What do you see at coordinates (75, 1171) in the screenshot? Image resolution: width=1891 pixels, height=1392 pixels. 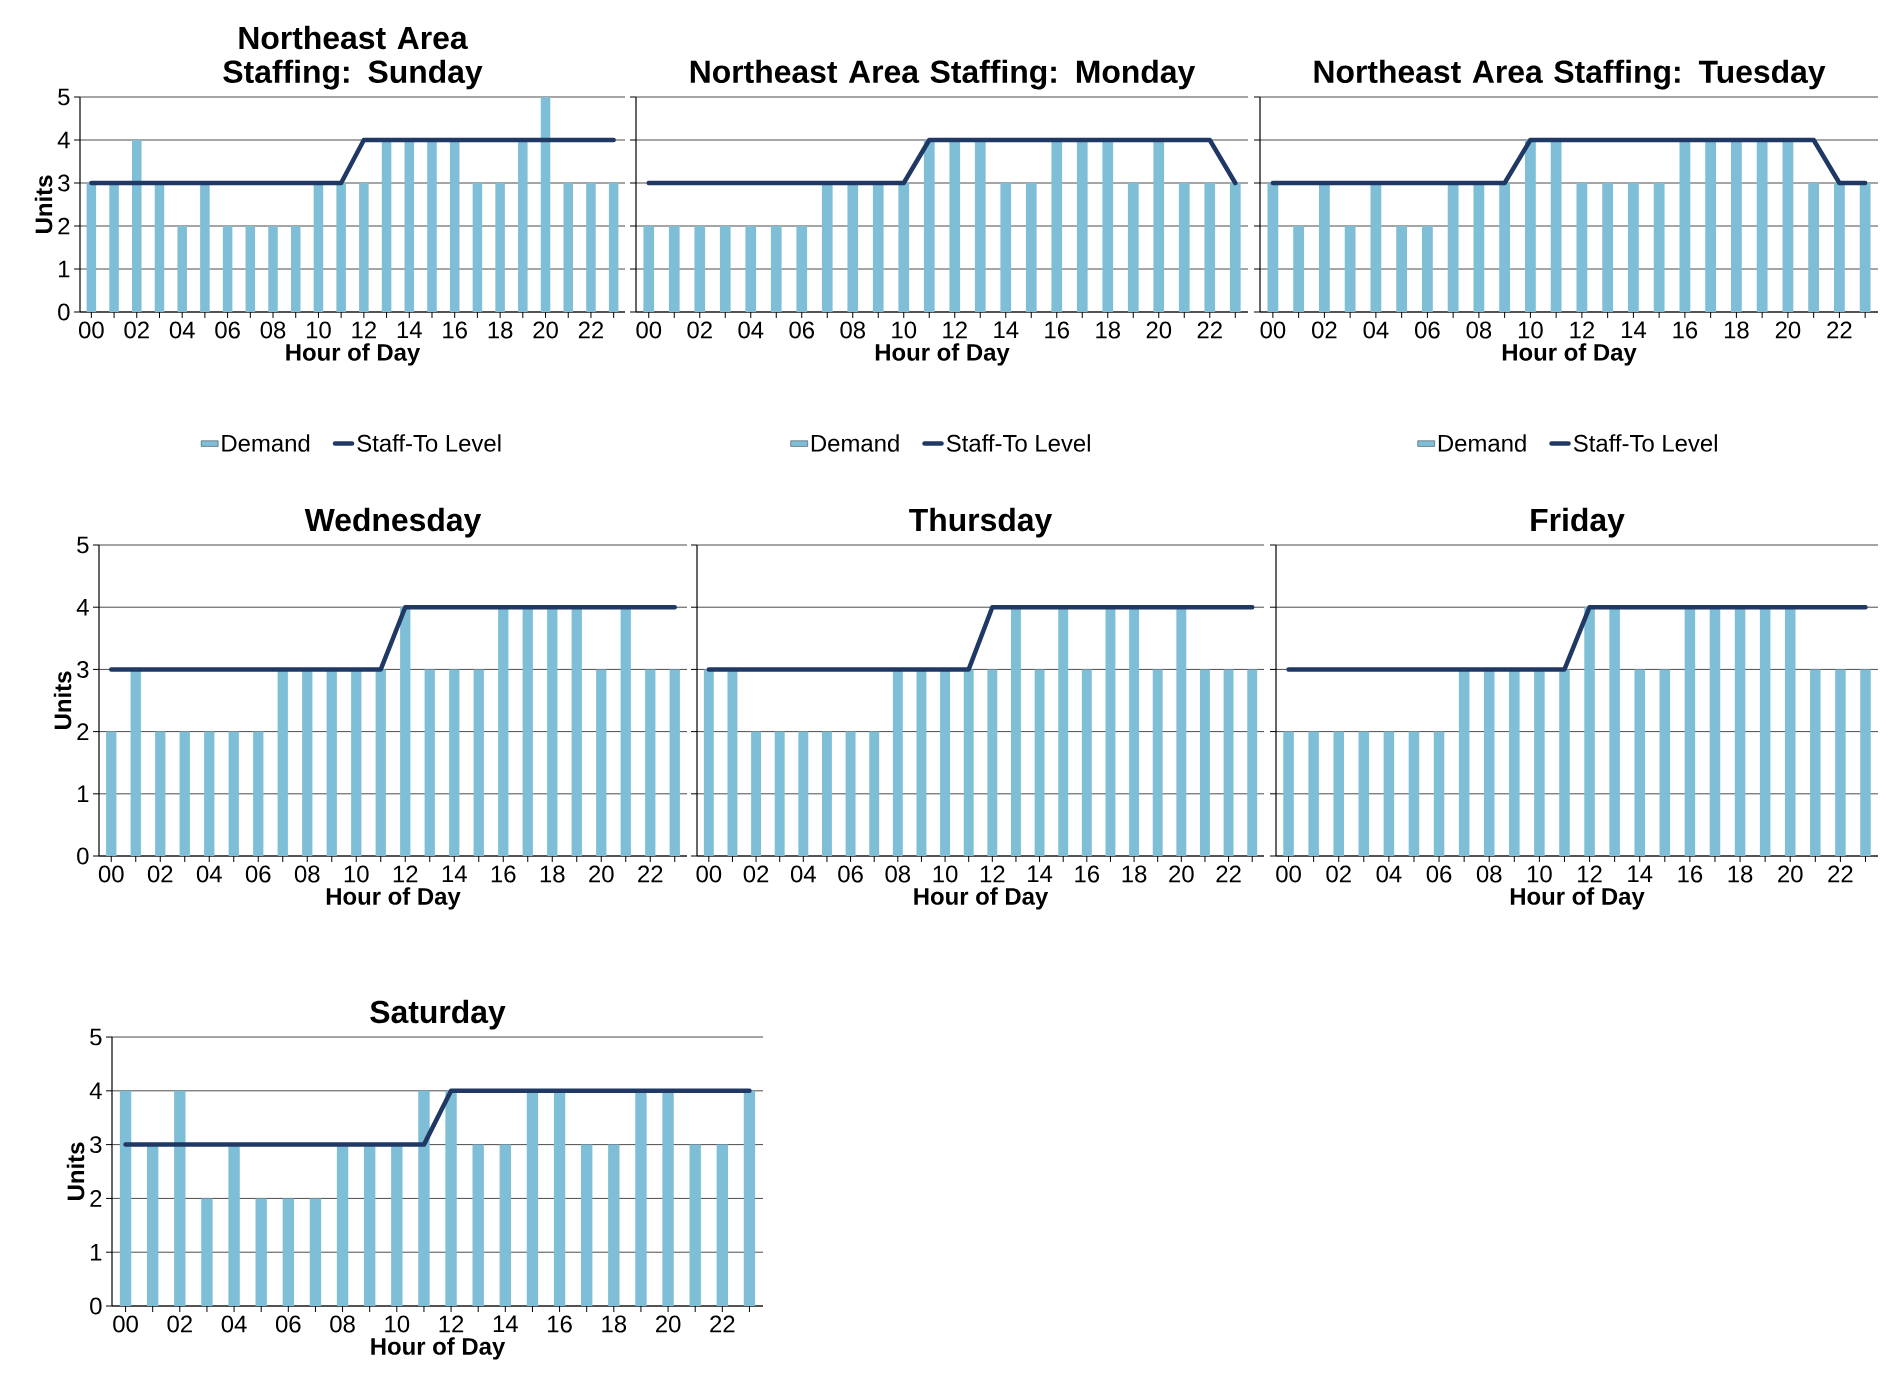 I see `y-axis-title: Units` at bounding box center [75, 1171].